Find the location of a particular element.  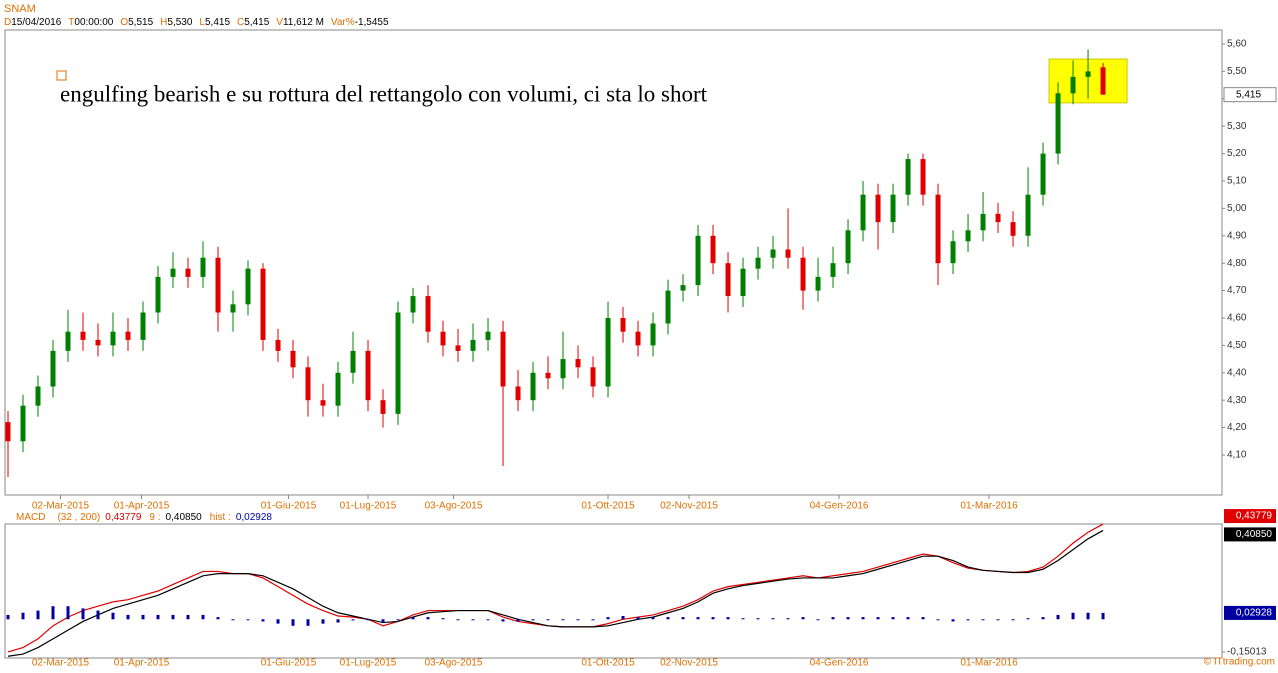

x-tick-label: 02-Mar-2015 is located at coordinates (61, 506).